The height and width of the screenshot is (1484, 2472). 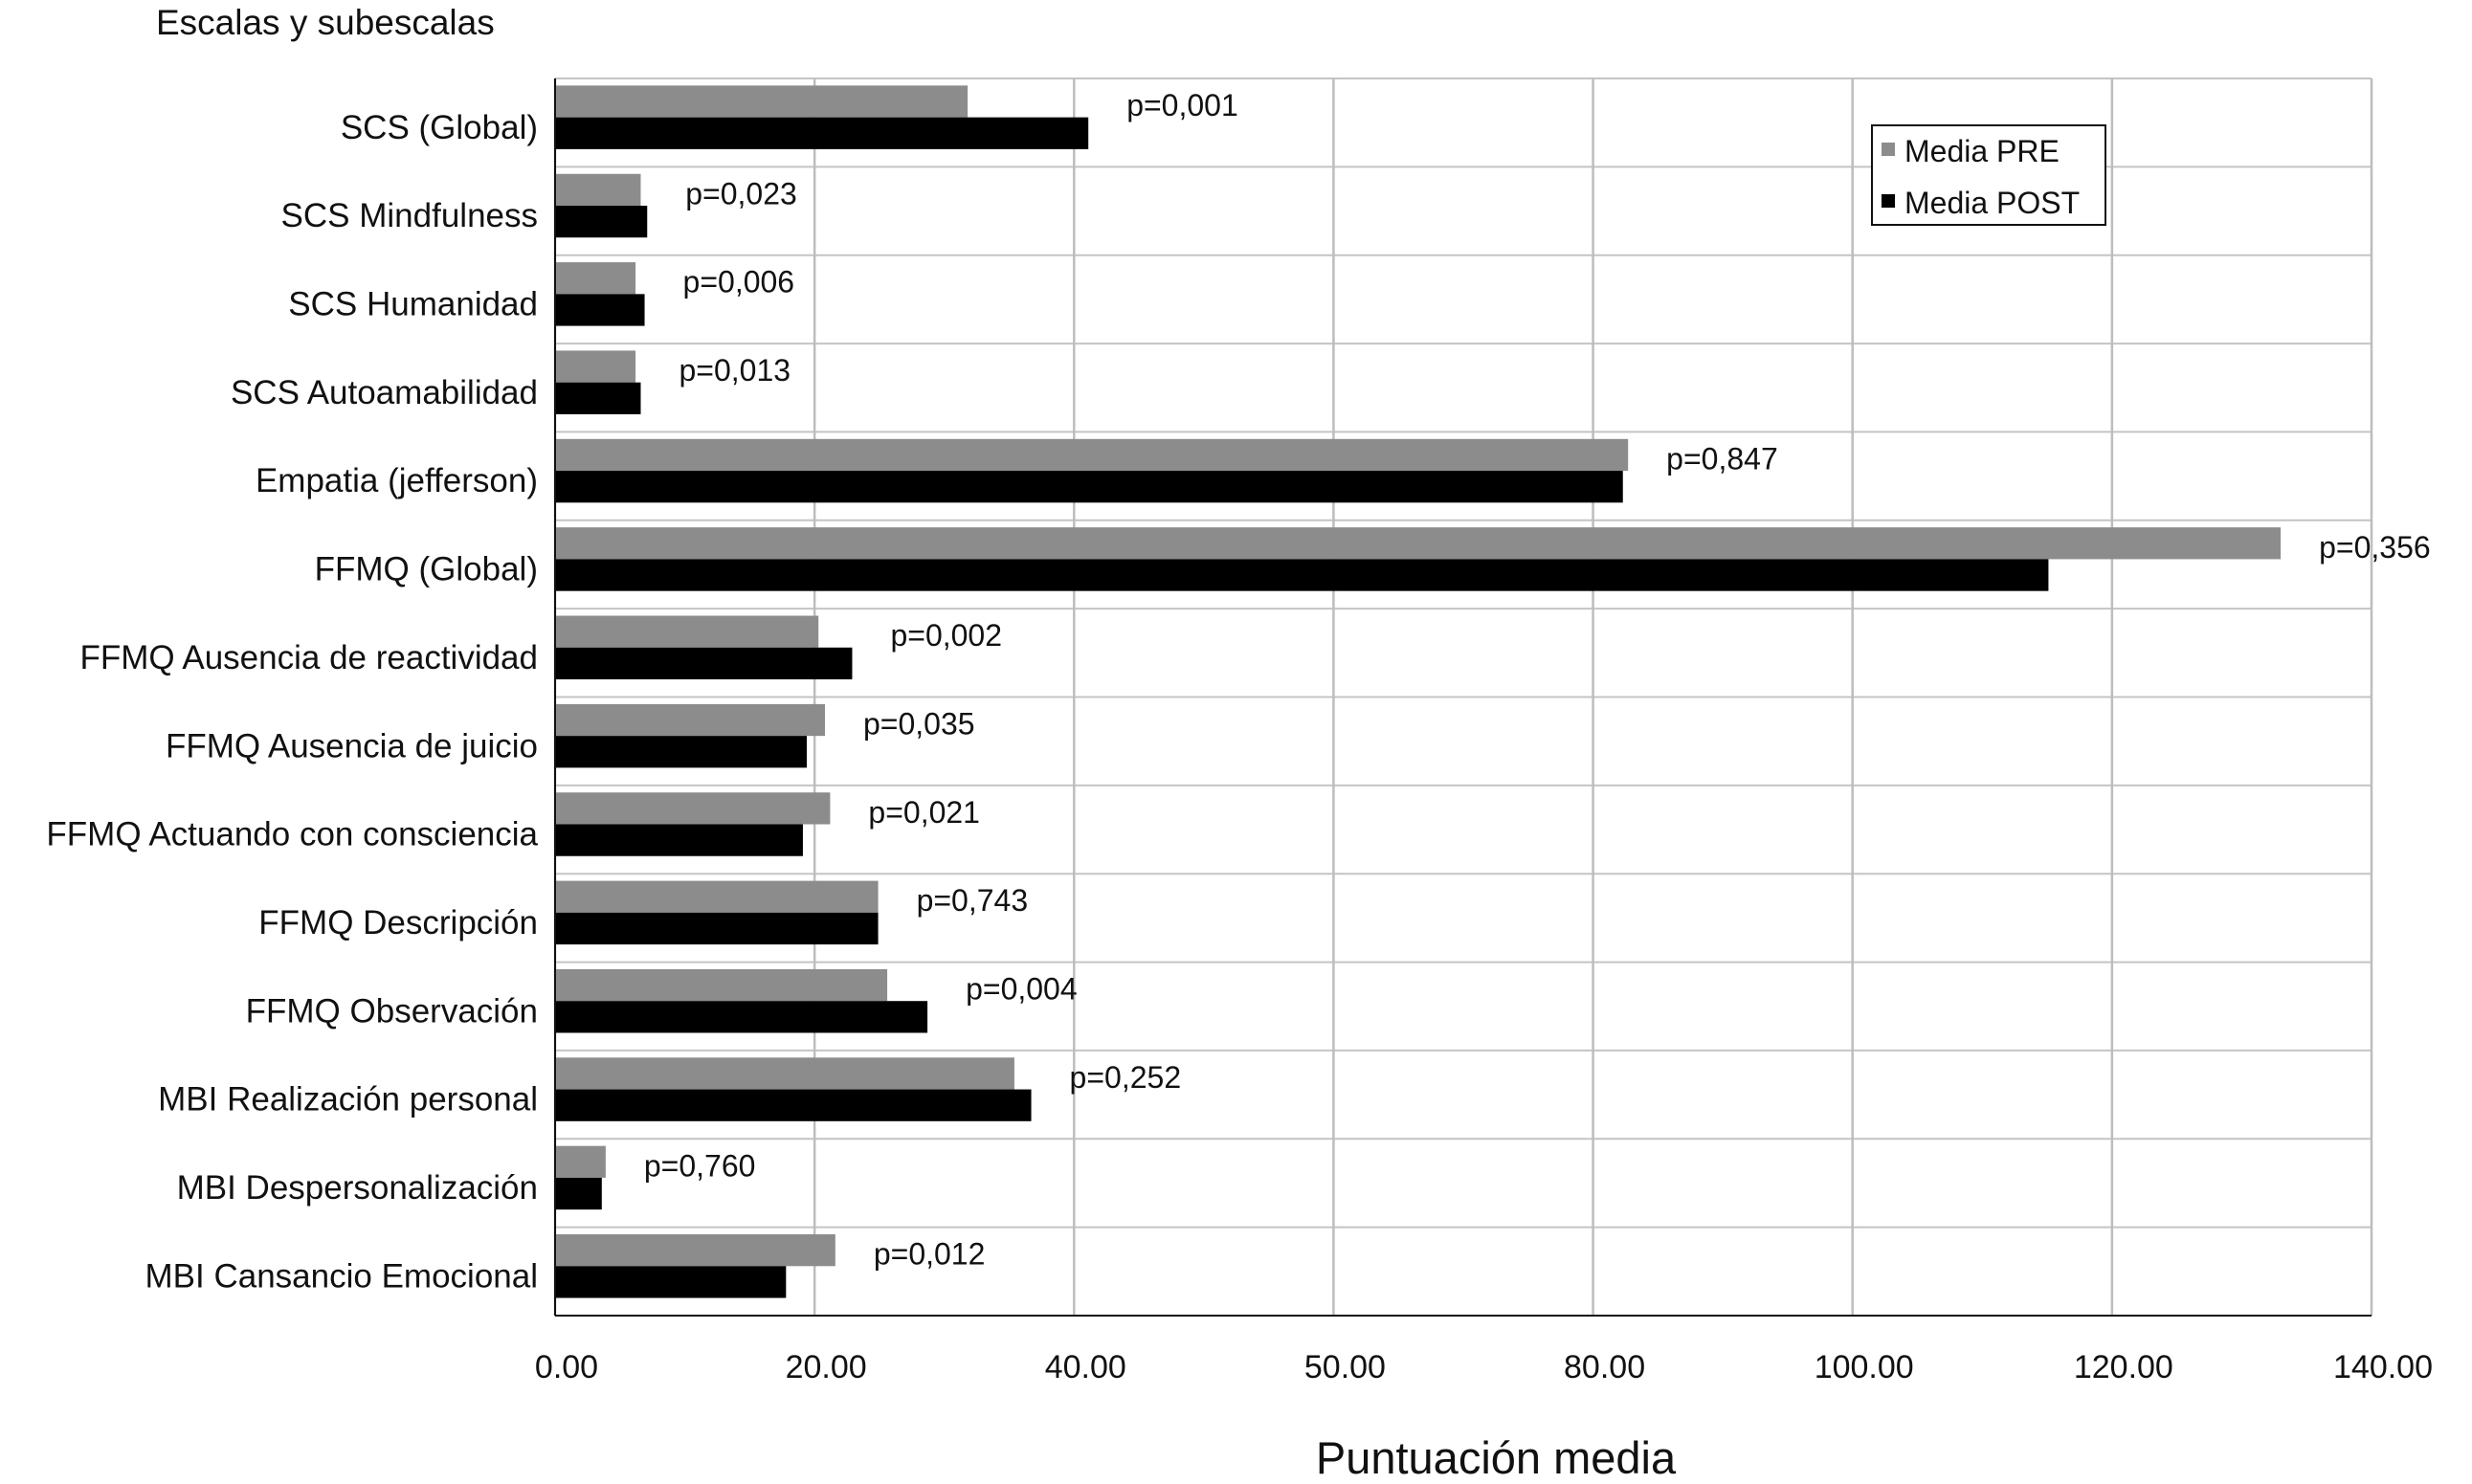 What do you see at coordinates (413, 304) in the screenshot?
I see `y-tick-label: SCS Humanidad` at bounding box center [413, 304].